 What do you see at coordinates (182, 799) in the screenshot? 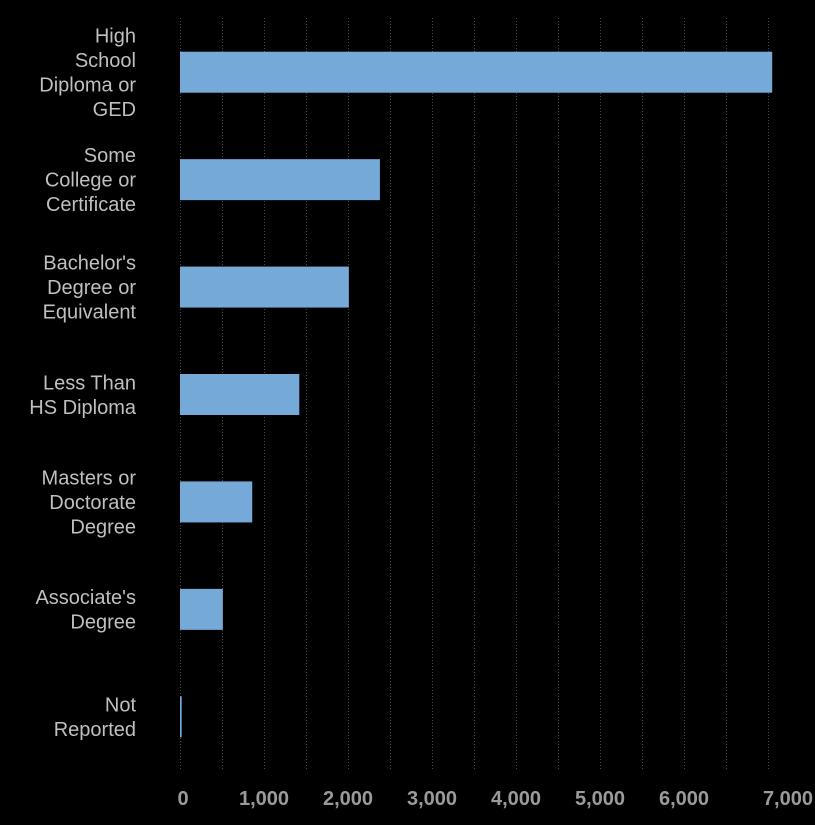
I see `x-tick-label: 0` at bounding box center [182, 799].